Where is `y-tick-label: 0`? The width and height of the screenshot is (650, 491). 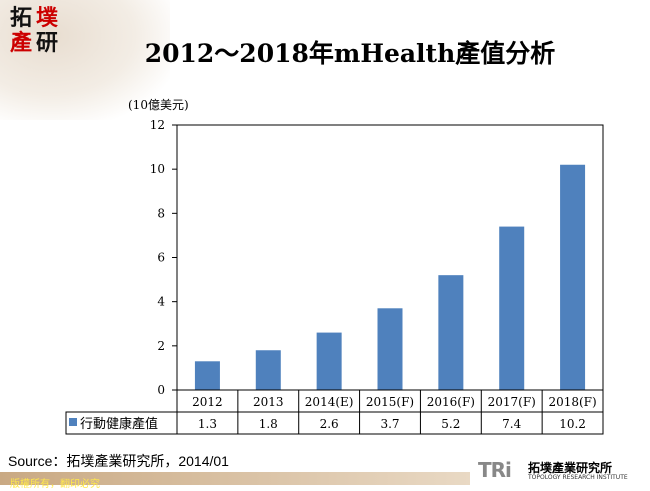 y-tick-label: 0 is located at coordinates (161, 390).